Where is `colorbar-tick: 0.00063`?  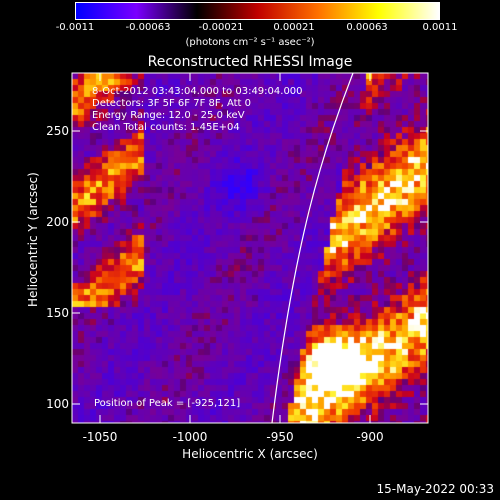
colorbar-tick: 0.00063 is located at coordinates (367, 27).